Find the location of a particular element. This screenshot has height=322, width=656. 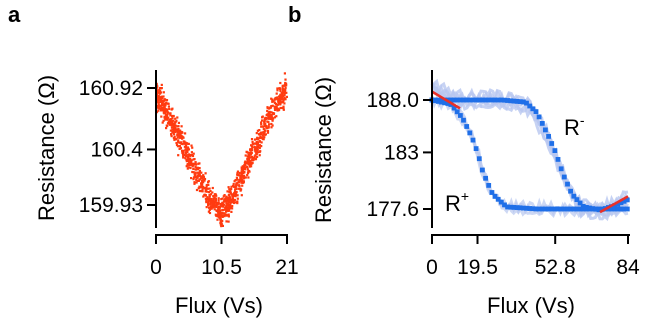

panel-b-y-tick-label: 183 is located at coordinates (401, 152).